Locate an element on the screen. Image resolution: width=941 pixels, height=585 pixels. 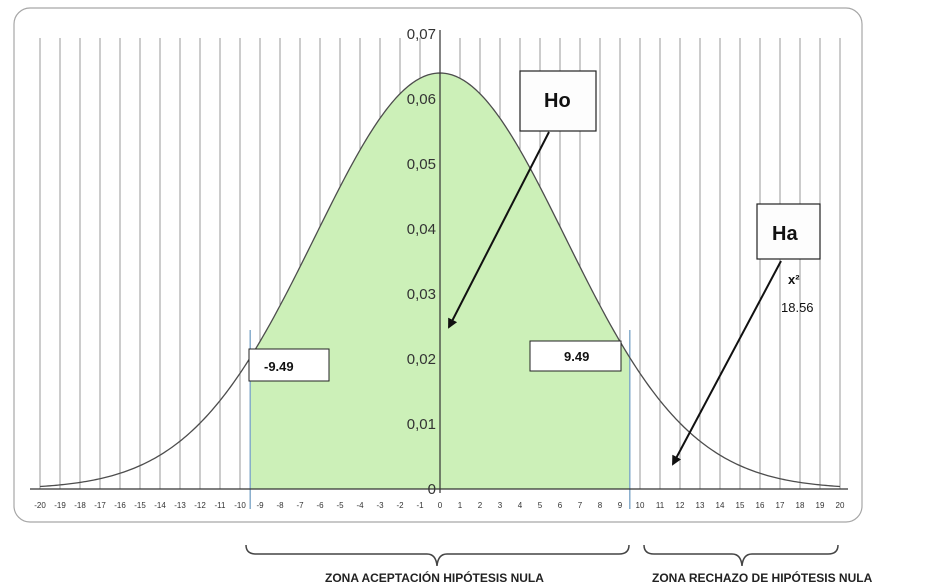
rejection-zone-brace is located at coordinates (741, 555).